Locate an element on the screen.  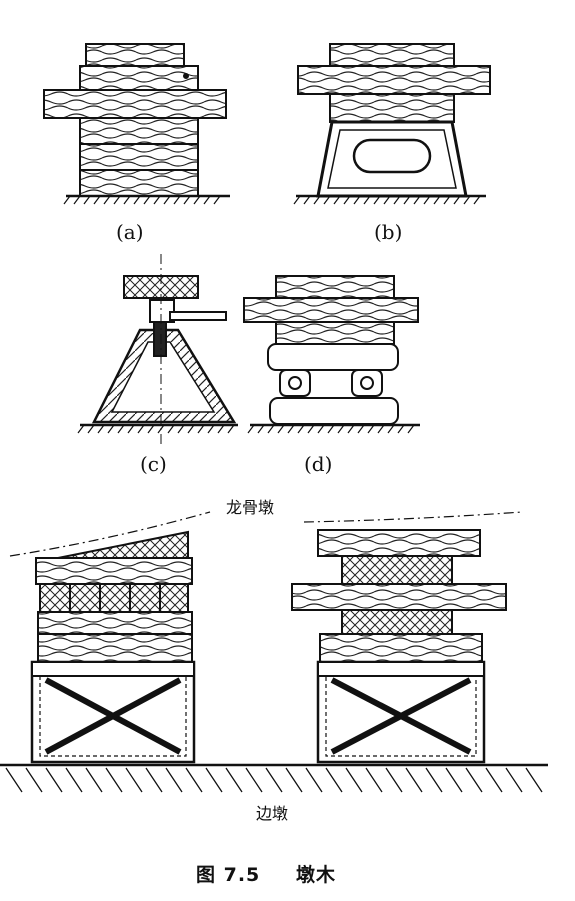
drawing-b is located at coordinates (392, 124).